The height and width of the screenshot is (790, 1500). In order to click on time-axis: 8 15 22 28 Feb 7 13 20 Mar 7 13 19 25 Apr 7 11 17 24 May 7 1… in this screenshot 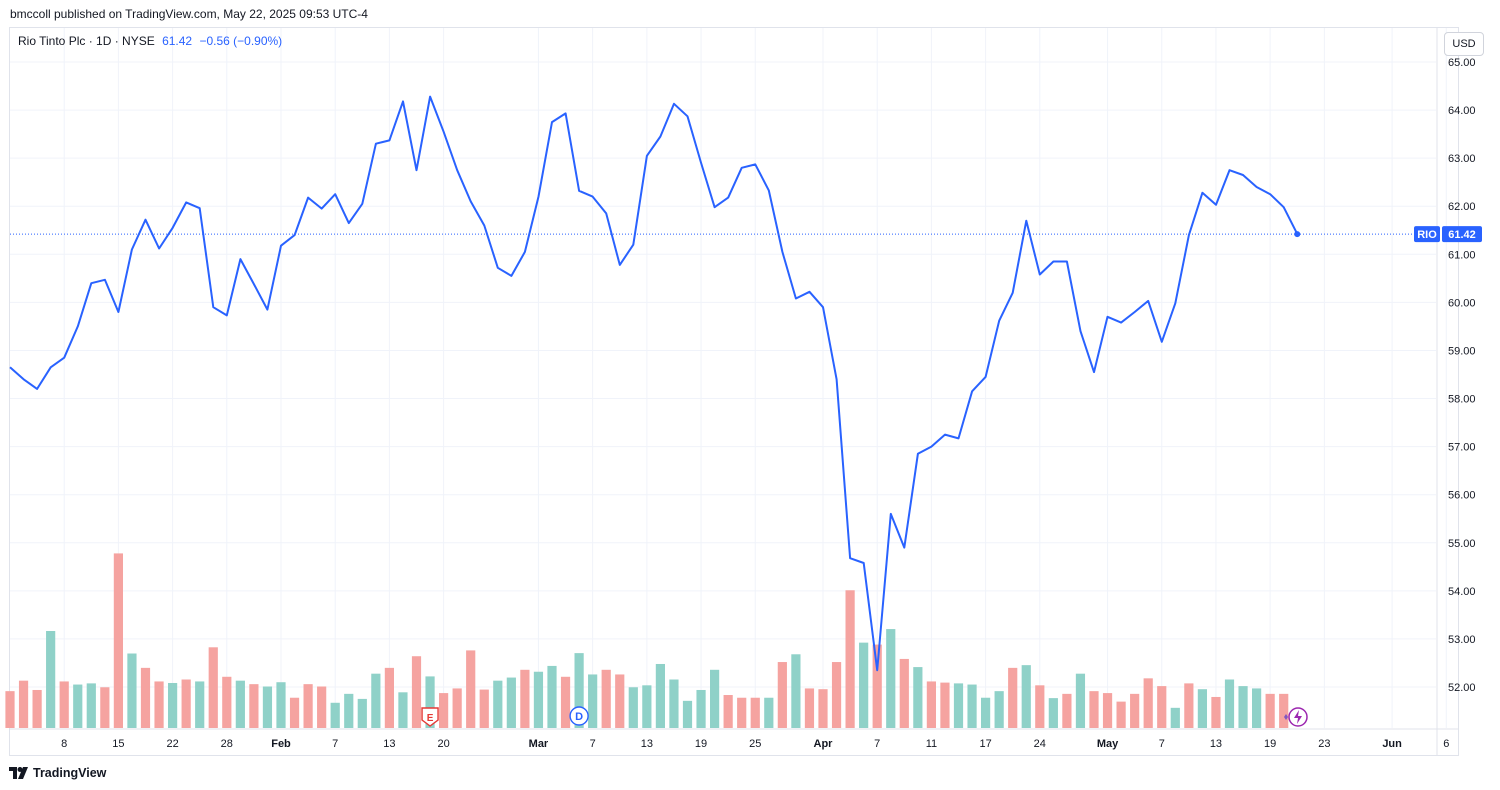, I will do `click(734, 739)`.